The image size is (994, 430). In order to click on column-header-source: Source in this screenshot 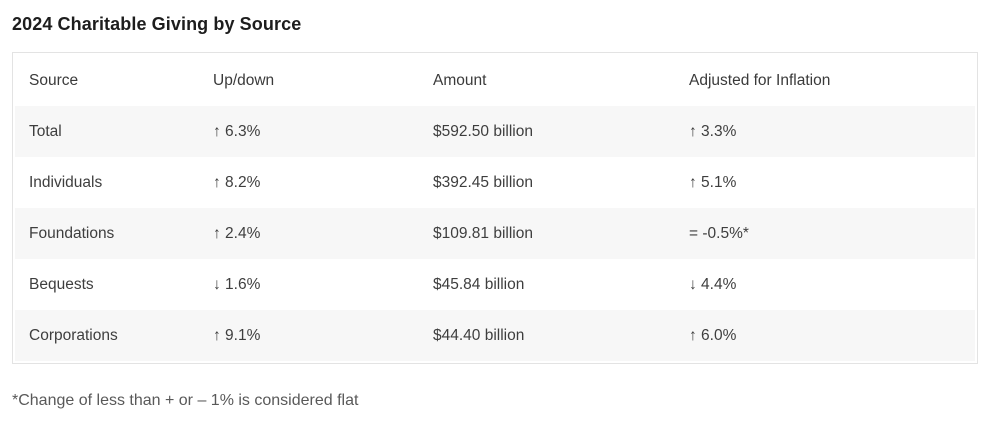, I will do `click(54, 80)`.